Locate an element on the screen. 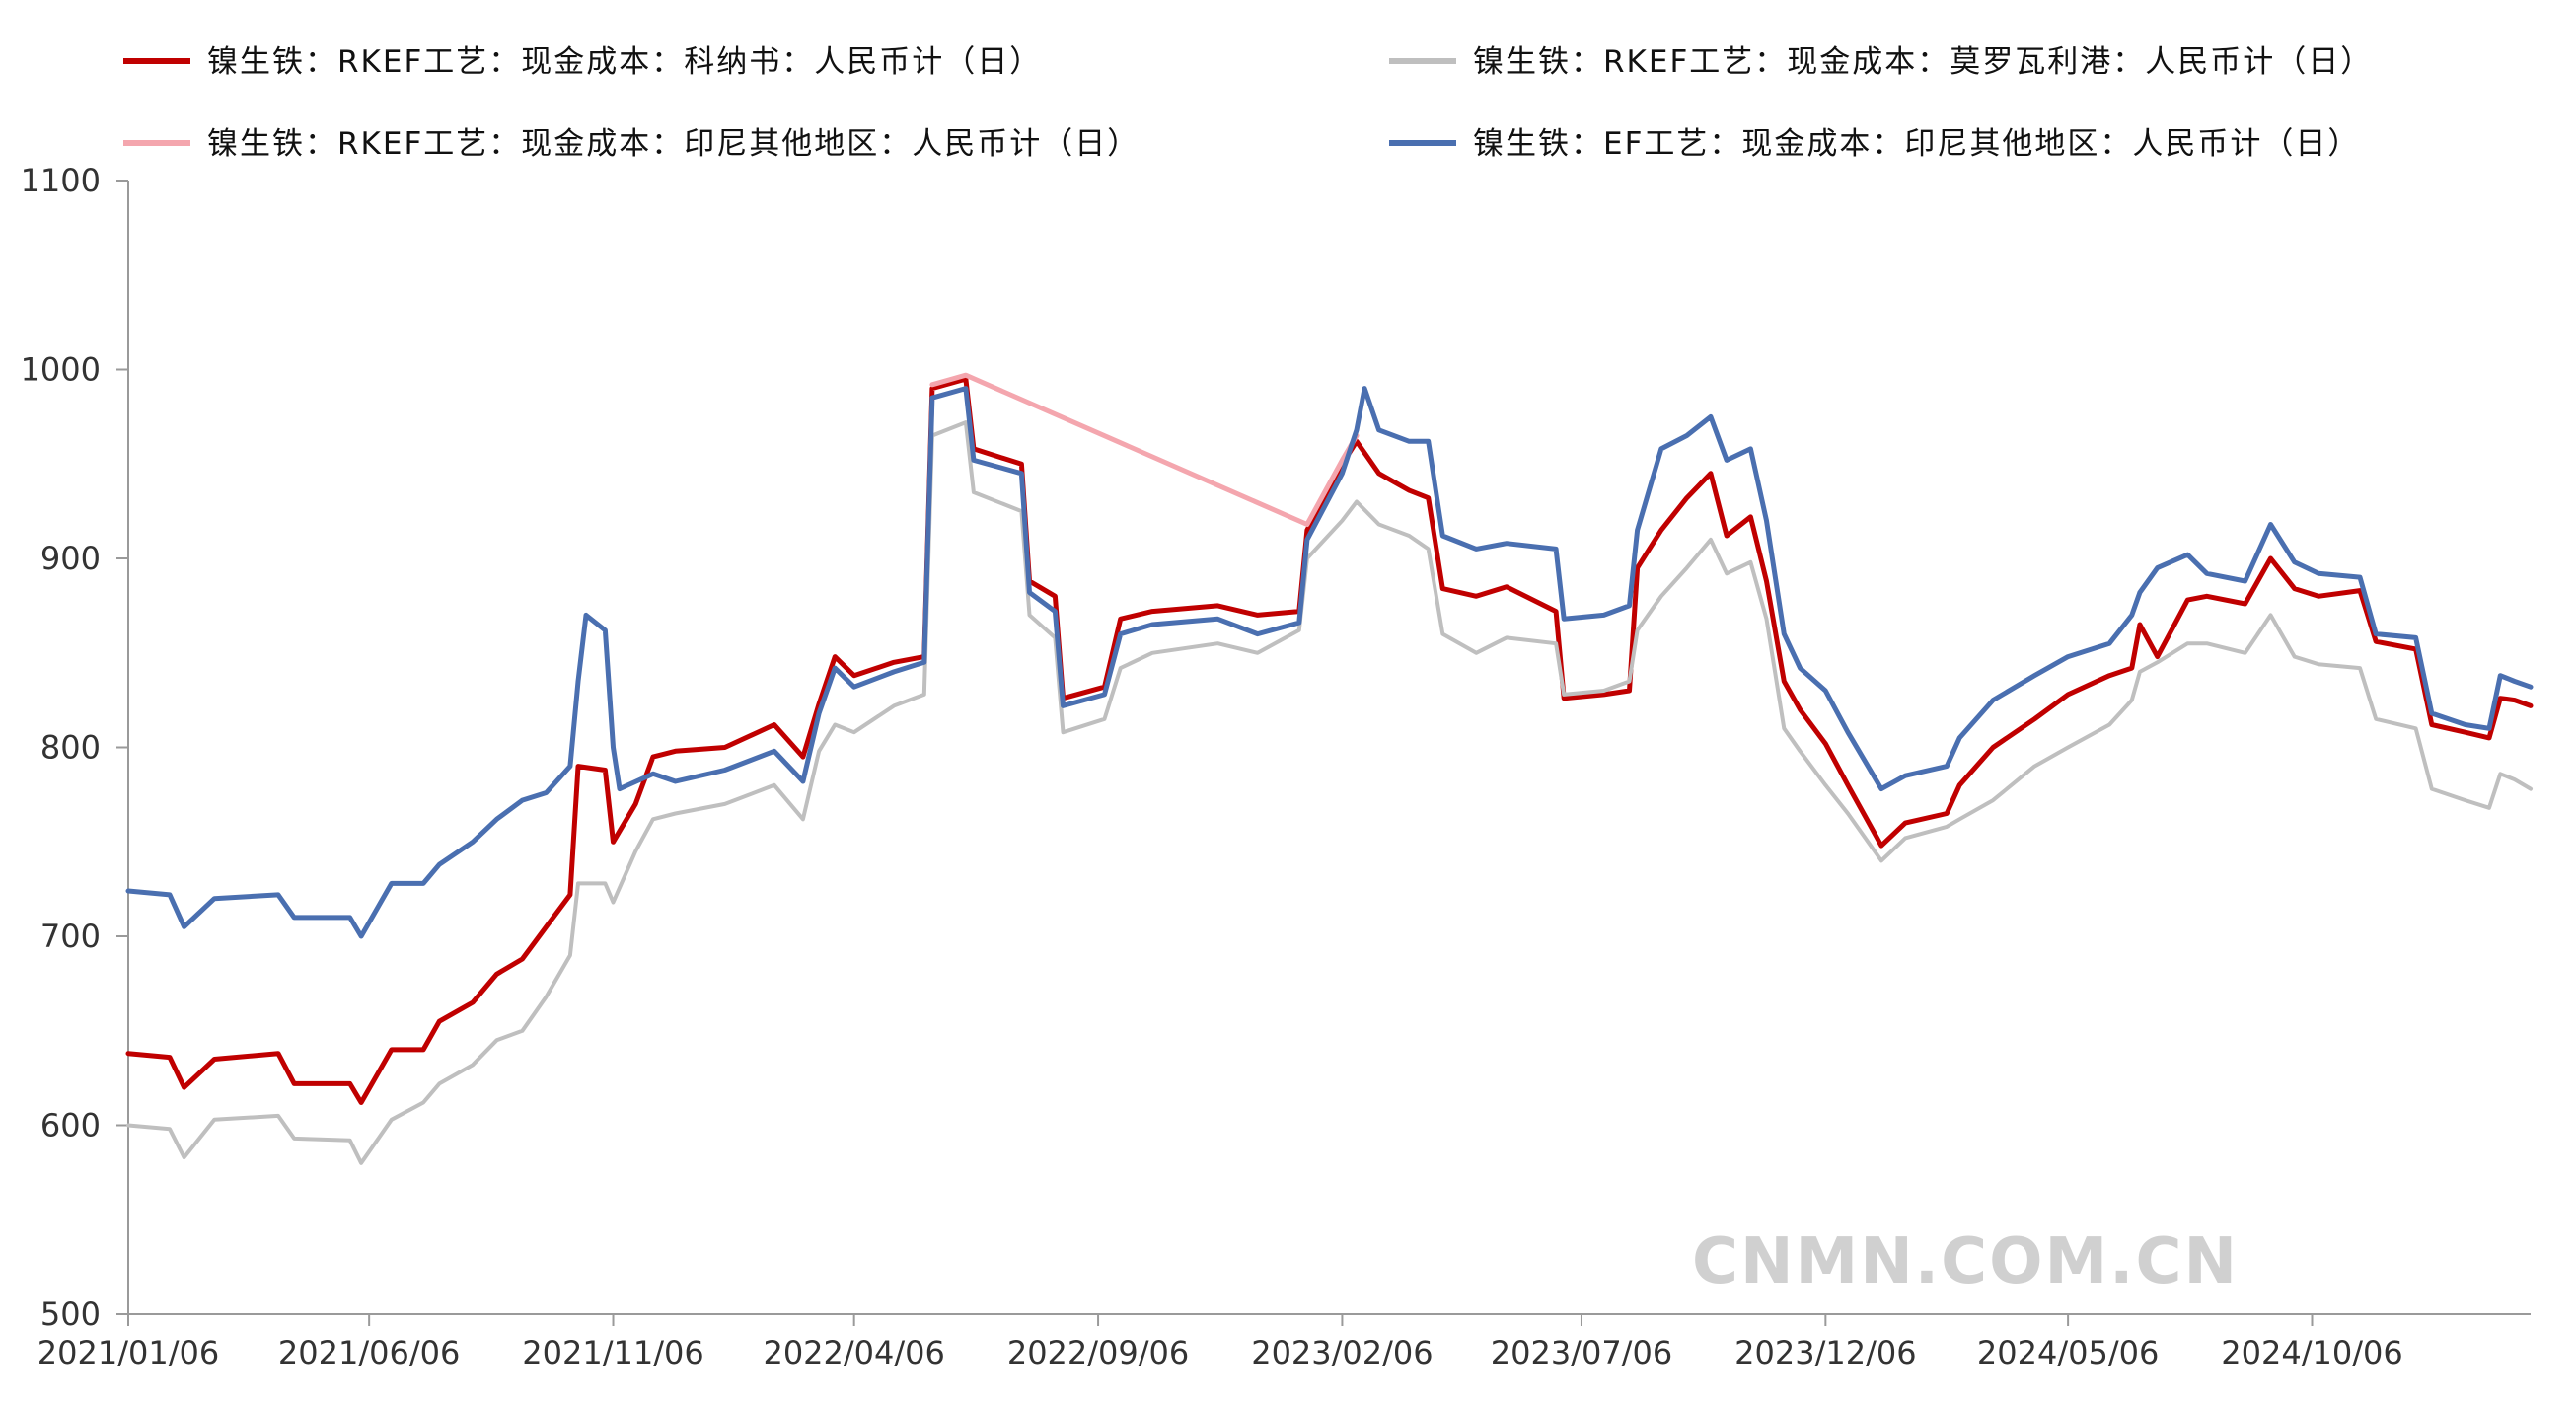  legend-label: 镍生铁：RKEF工艺：现金成本：科纳书：人民币计（日） is located at coordinates (624, 62).